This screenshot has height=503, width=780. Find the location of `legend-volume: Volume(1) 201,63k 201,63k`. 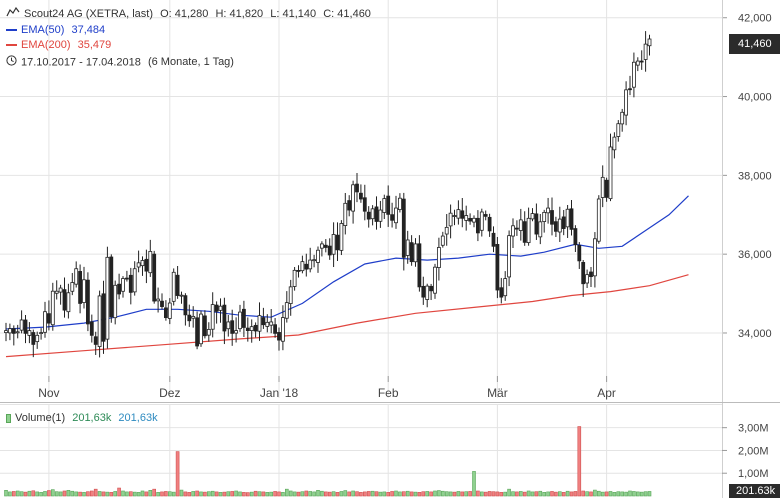

legend-volume: Volume(1) 201,63k 201,63k is located at coordinates (82, 418).